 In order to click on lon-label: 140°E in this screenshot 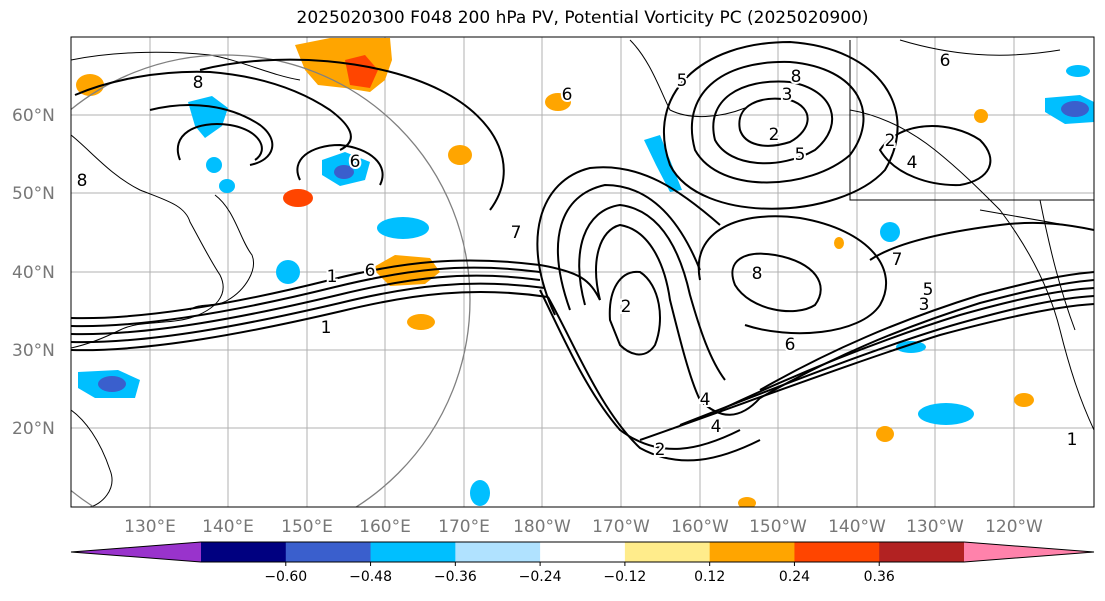, I will do `click(228, 527)`.